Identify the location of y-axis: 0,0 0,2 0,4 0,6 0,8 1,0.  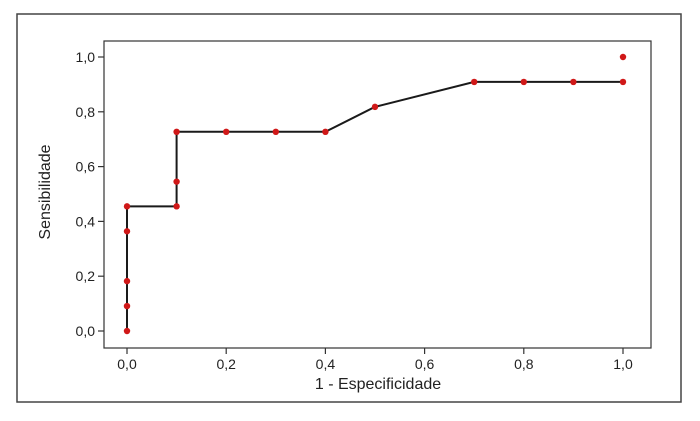
(90, 194).